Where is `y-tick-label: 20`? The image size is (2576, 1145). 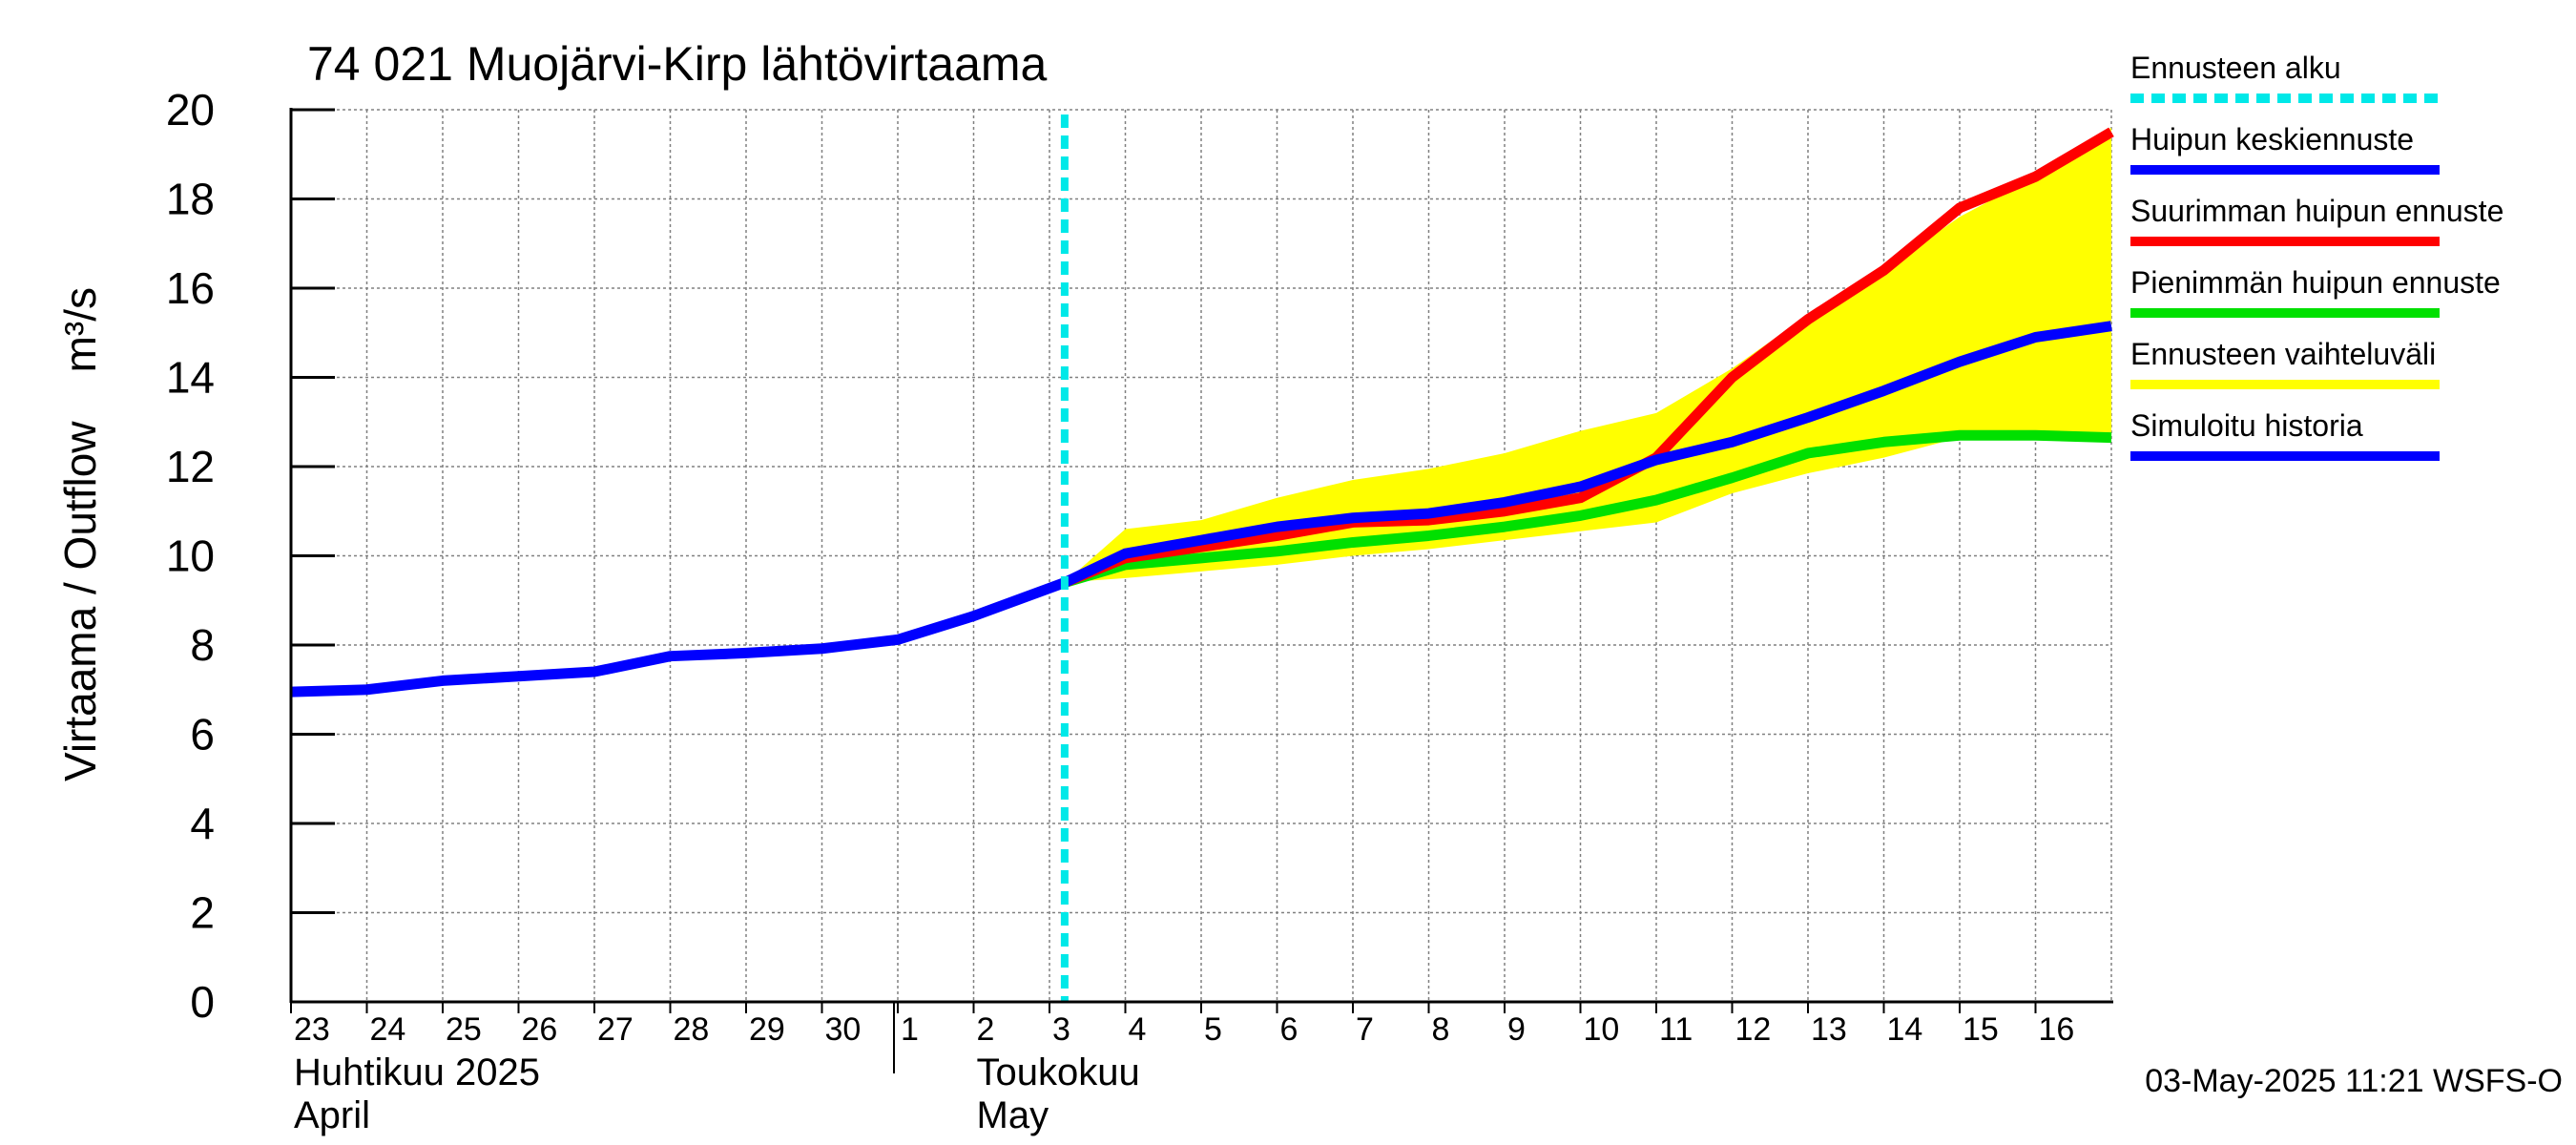
y-tick-label: 20 is located at coordinates (190, 110).